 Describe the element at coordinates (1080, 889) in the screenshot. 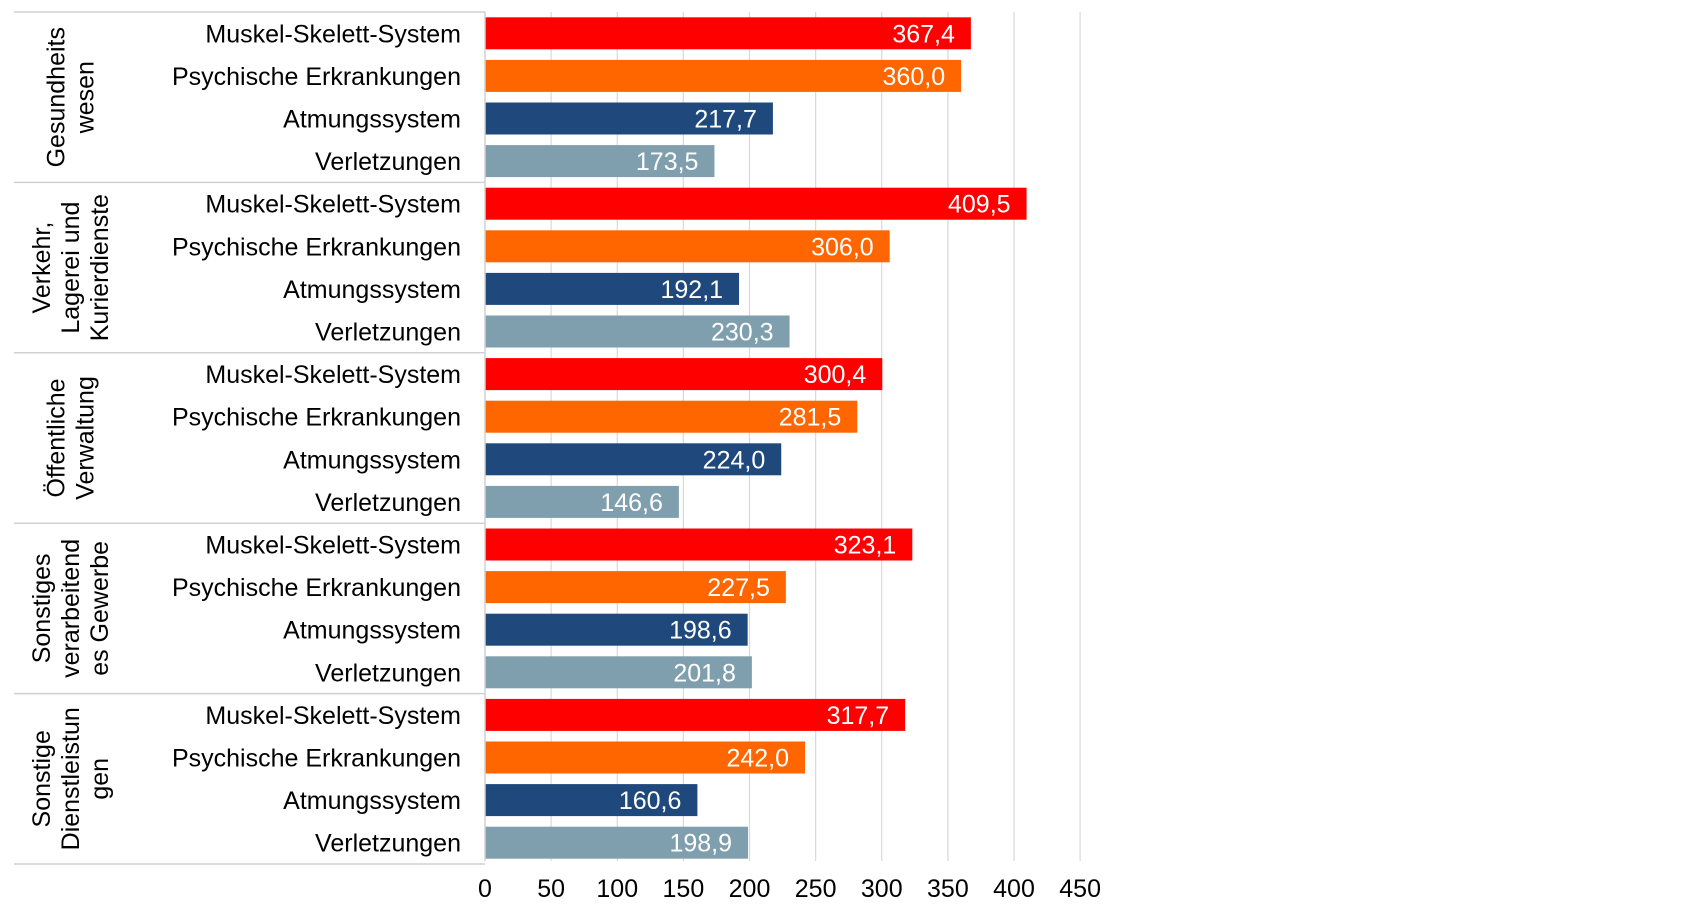

I see `x-tick-label: 450` at that location.